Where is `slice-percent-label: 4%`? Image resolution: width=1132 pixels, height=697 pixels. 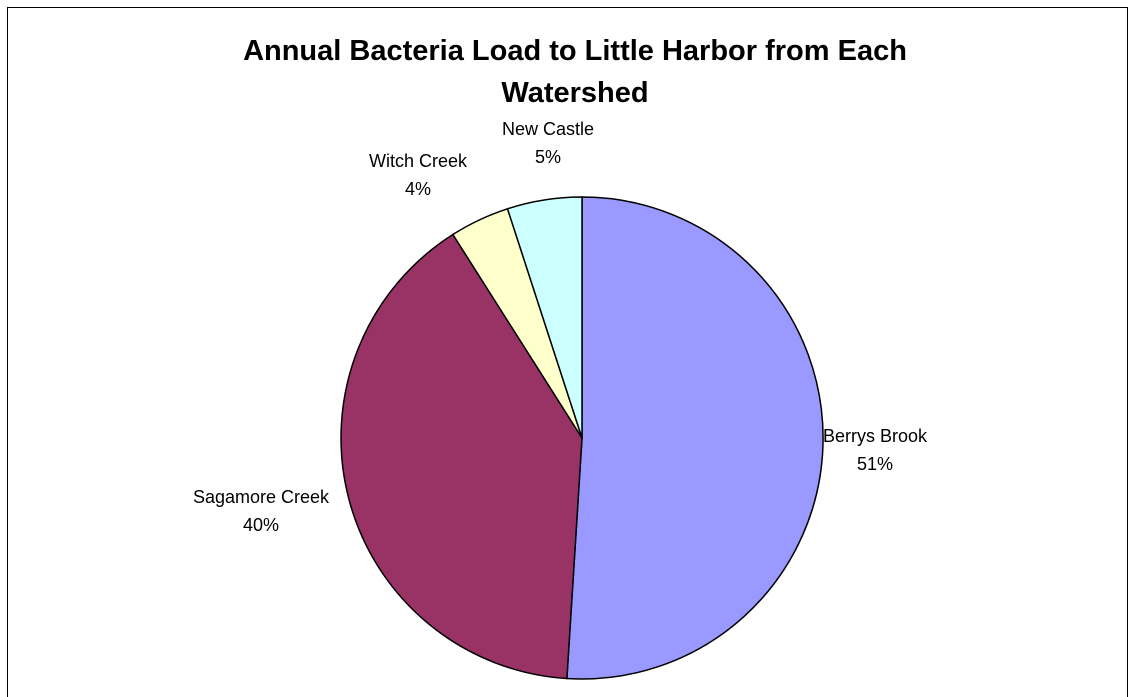
slice-percent-label: 4% is located at coordinates (418, 189).